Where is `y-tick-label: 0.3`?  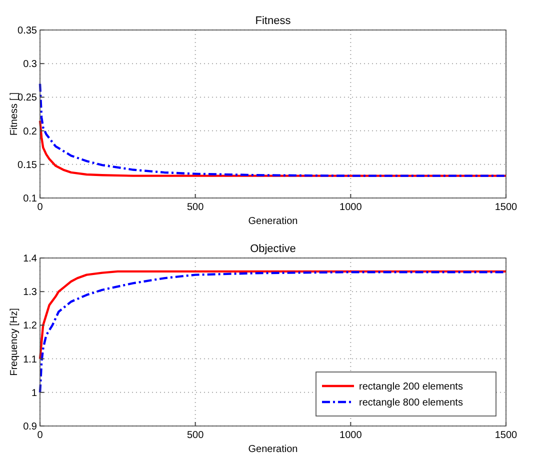 y-tick-label: 0.3 is located at coordinates (30, 64).